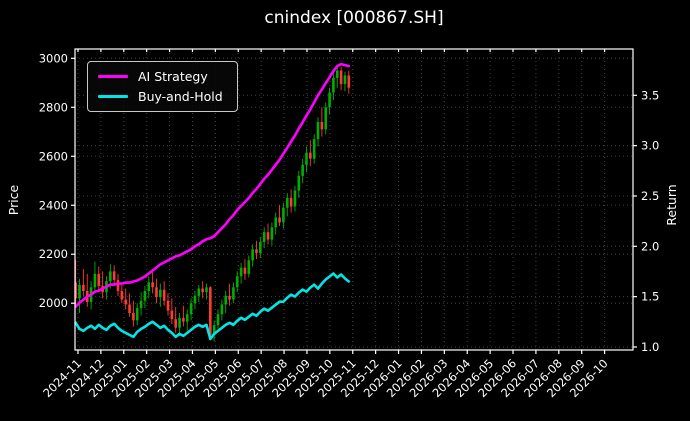  Describe the element at coordinates (53, 254) in the screenshot. I see `price-tick-label: 2200` at that location.